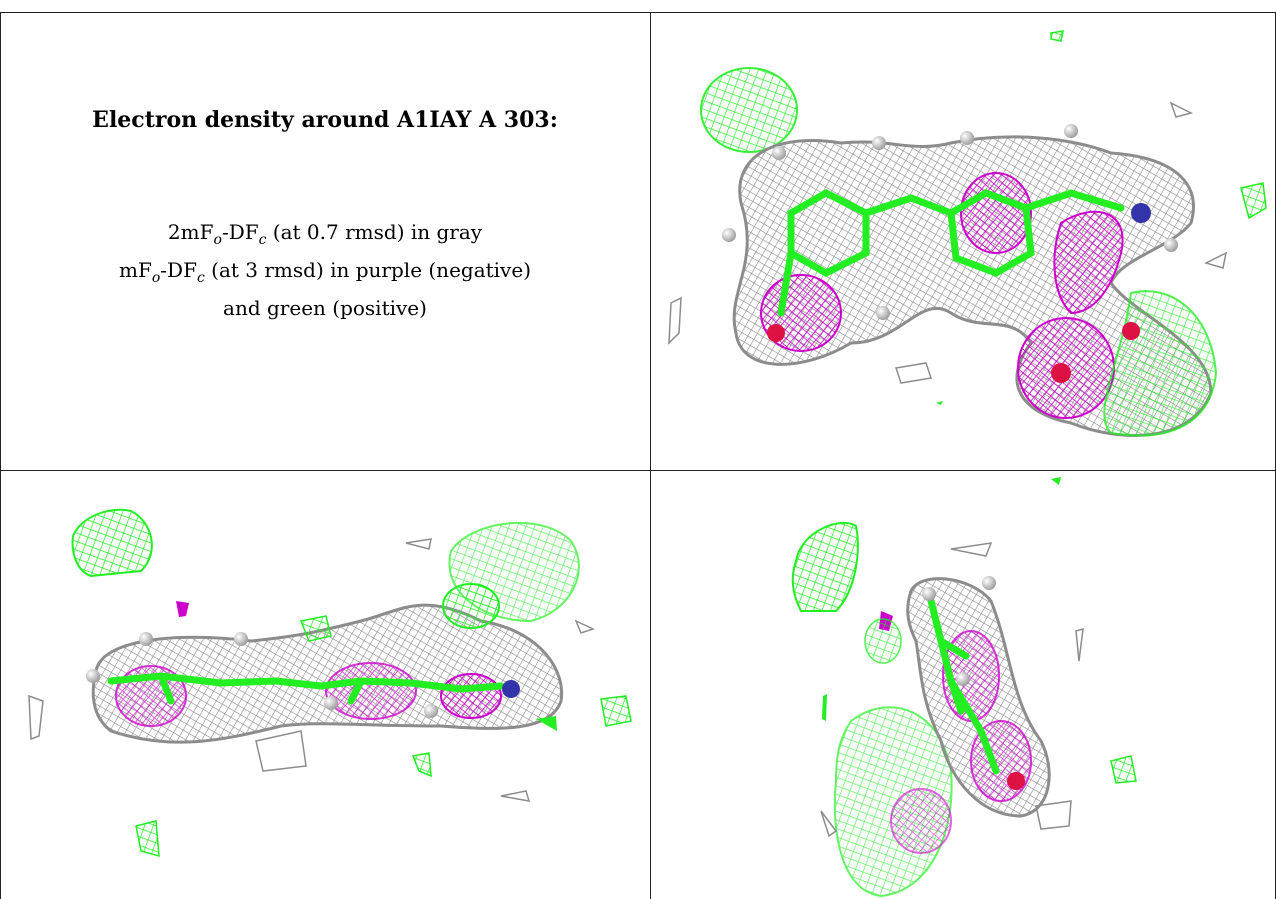  What do you see at coordinates (325, 120) in the screenshot?
I see `caption-title: Electron density around A1IAY A 303:` at bounding box center [325, 120].